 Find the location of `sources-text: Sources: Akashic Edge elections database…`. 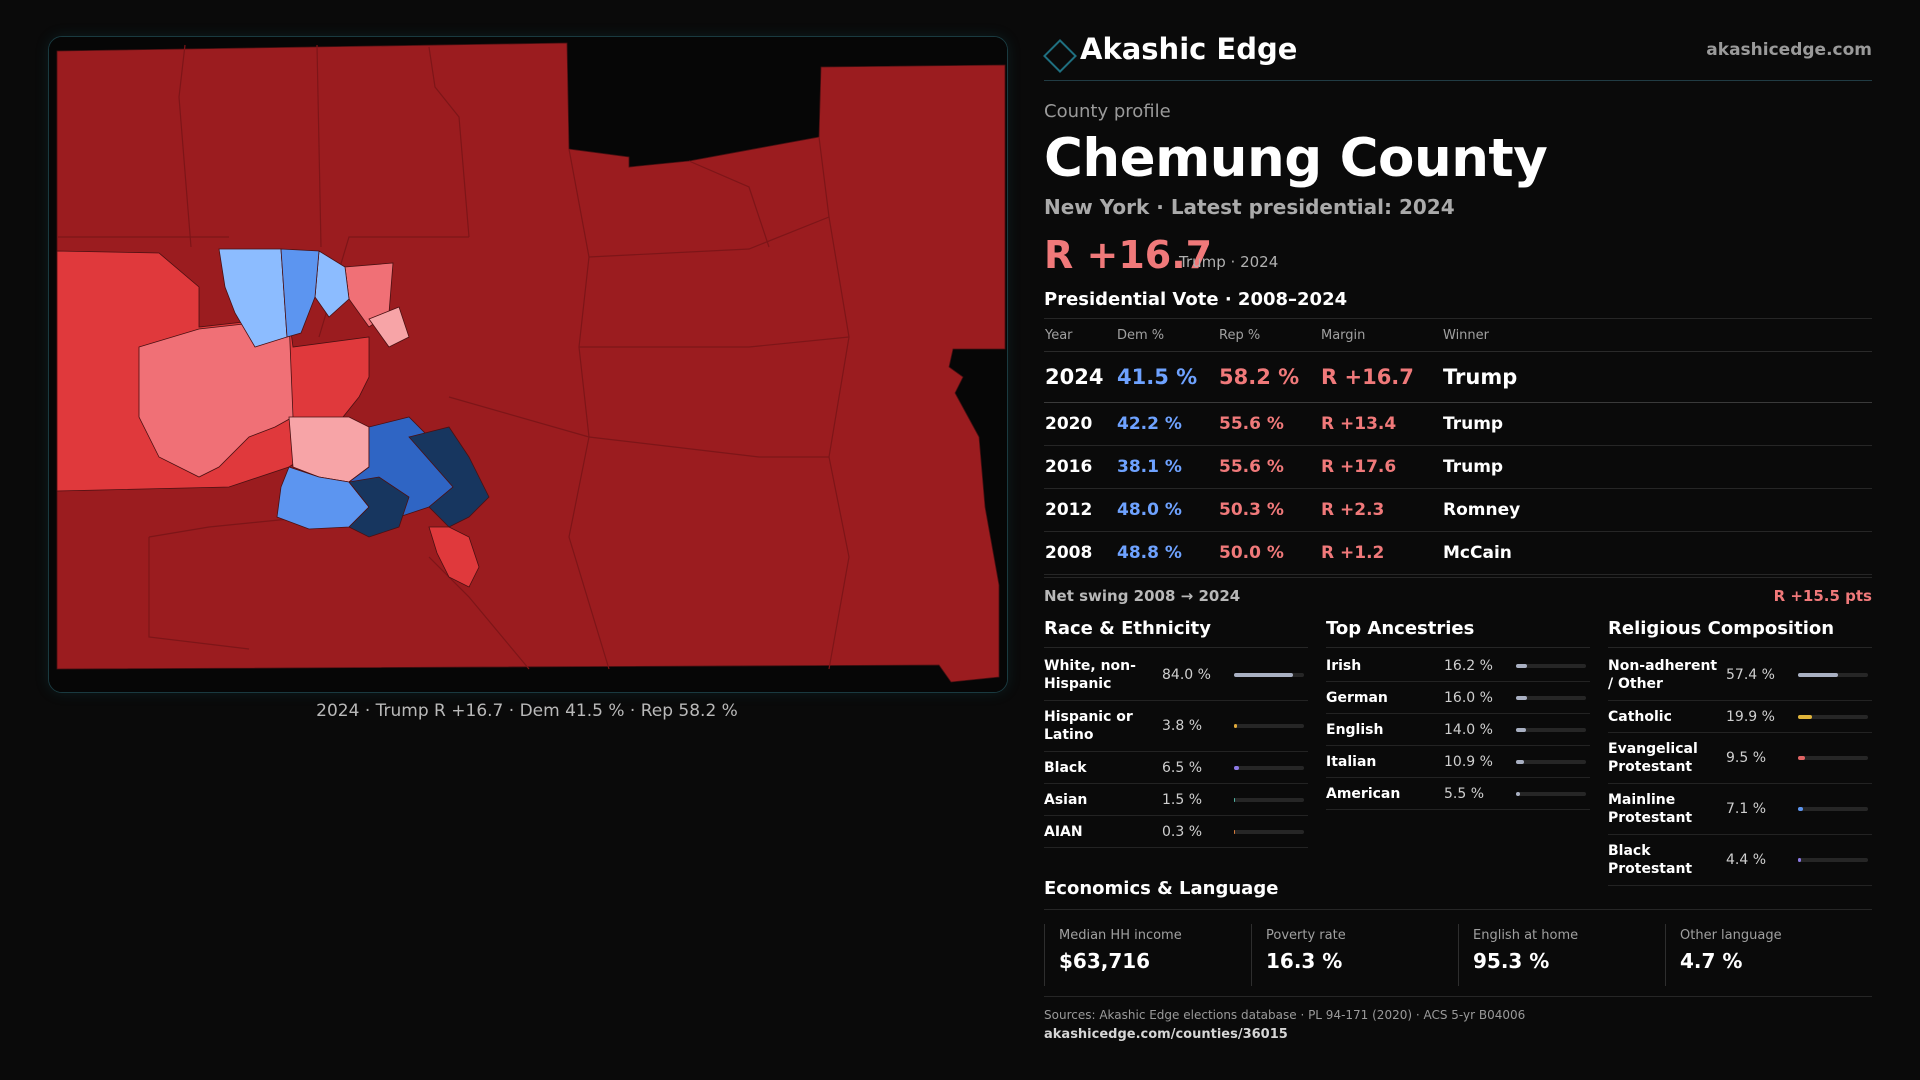

sources-text: Sources: Akashic Edge elections database… is located at coordinates (1285, 1015).